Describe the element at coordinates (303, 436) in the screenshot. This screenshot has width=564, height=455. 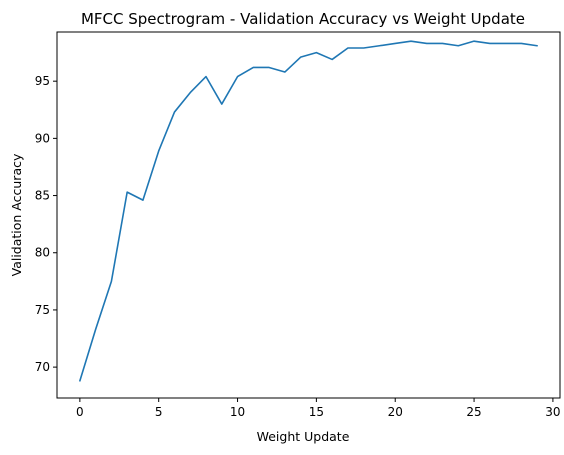
I see `x-axis-label: Weight Update` at that location.